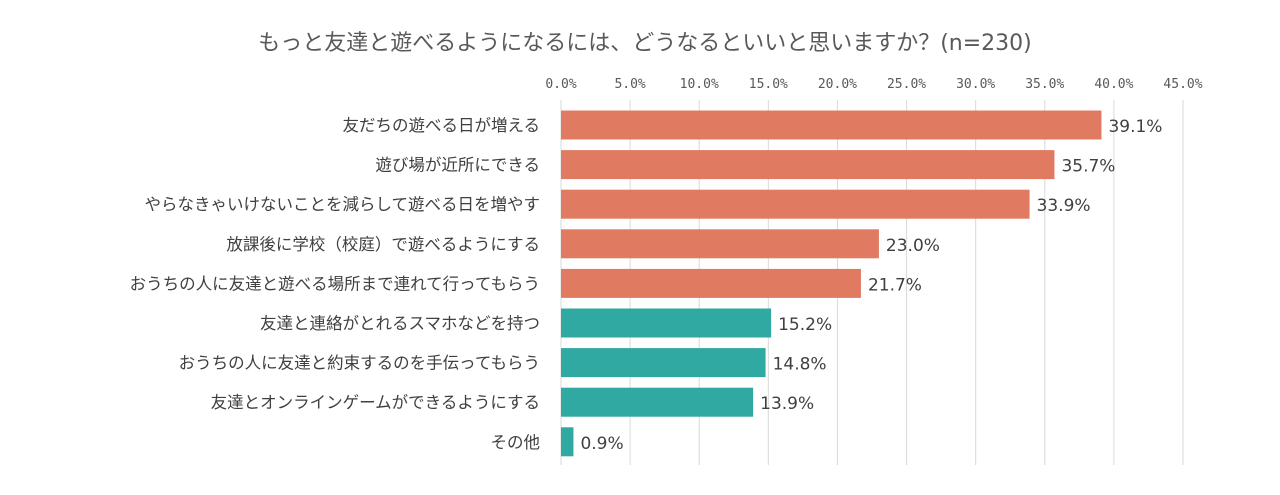 The width and height of the screenshot is (1280, 495). What do you see at coordinates (800, 365) in the screenshot?
I see `data-label: 14.8%` at bounding box center [800, 365].